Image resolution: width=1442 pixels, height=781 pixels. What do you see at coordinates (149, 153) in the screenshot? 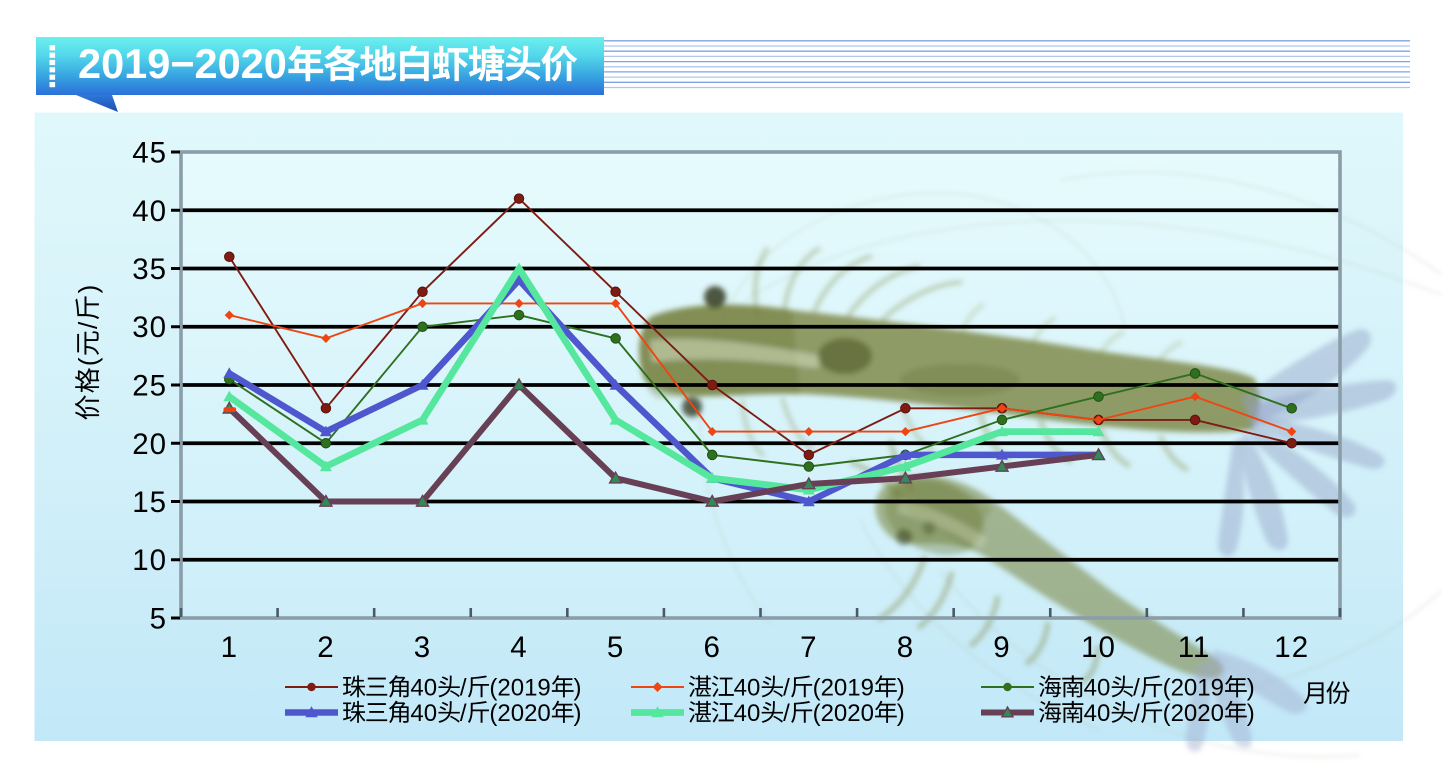
I see `svg-text: 45` at bounding box center [149, 153].